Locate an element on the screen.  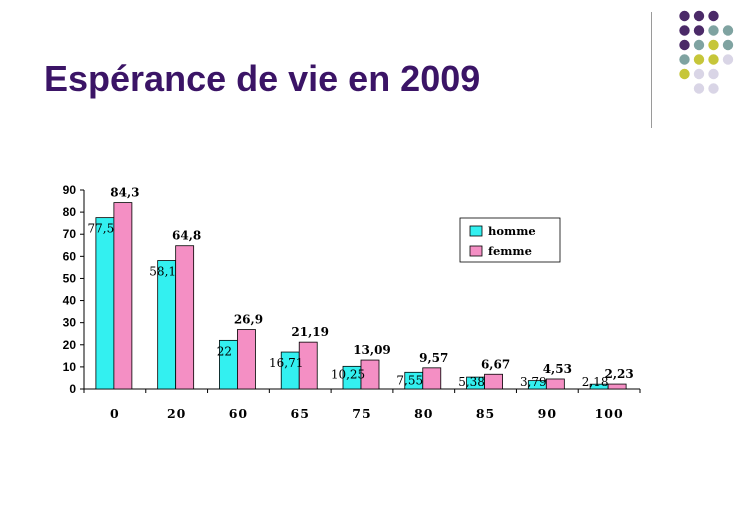
y-tick-label: 70 is located at coordinates (70, 234).